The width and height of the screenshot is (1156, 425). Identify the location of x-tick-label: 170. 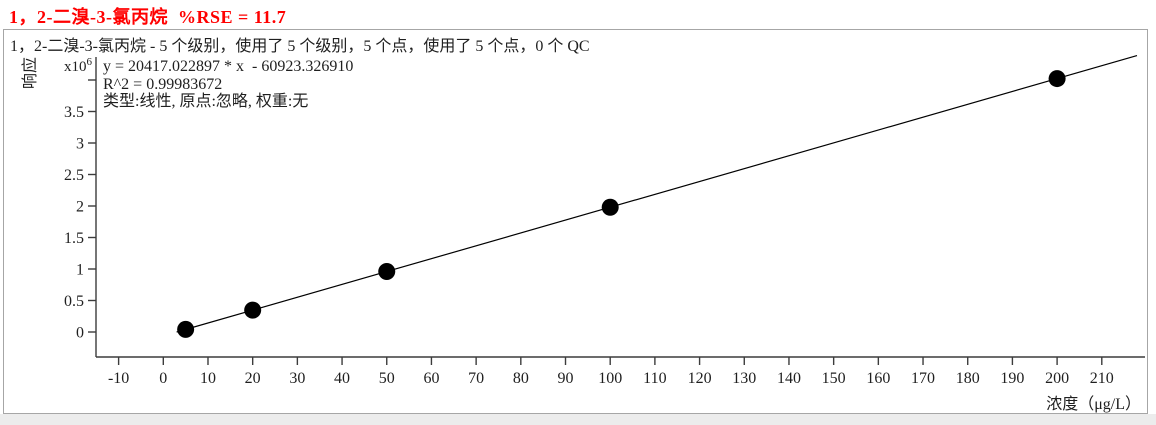
(923, 378).